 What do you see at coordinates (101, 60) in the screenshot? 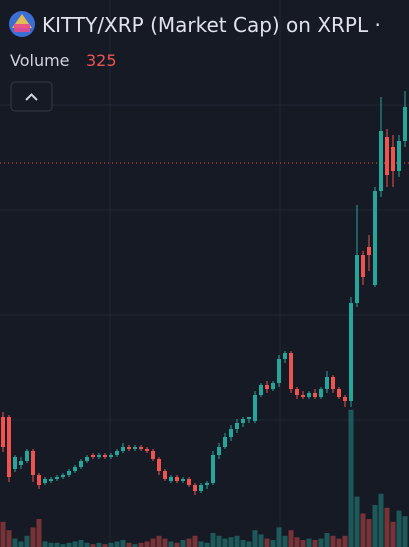
I see `volume-value: 325` at bounding box center [101, 60].